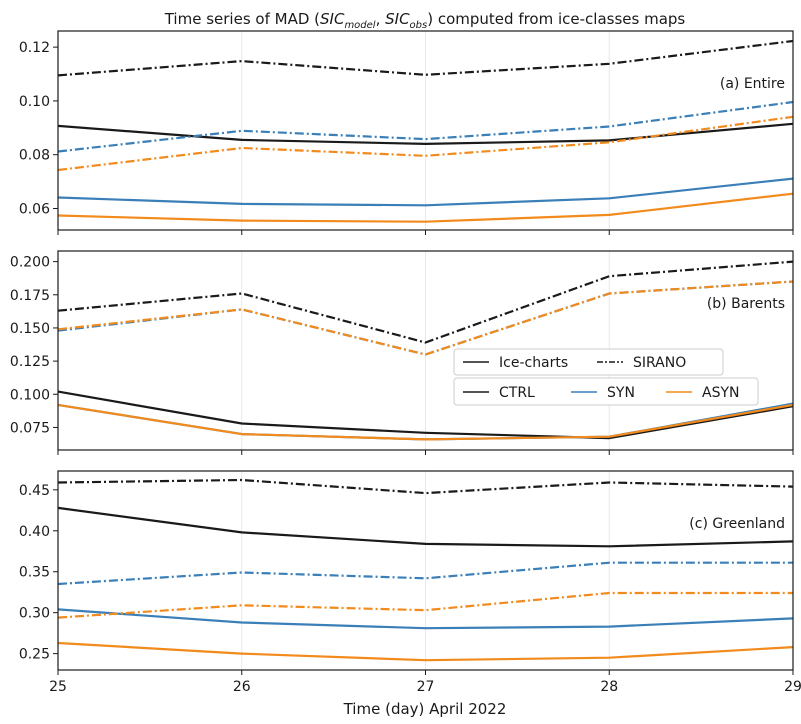 The width and height of the screenshot is (801, 724). What do you see at coordinates (746, 304) in the screenshot?
I see `panel-label: (b) Barents` at bounding box center [746, 304].